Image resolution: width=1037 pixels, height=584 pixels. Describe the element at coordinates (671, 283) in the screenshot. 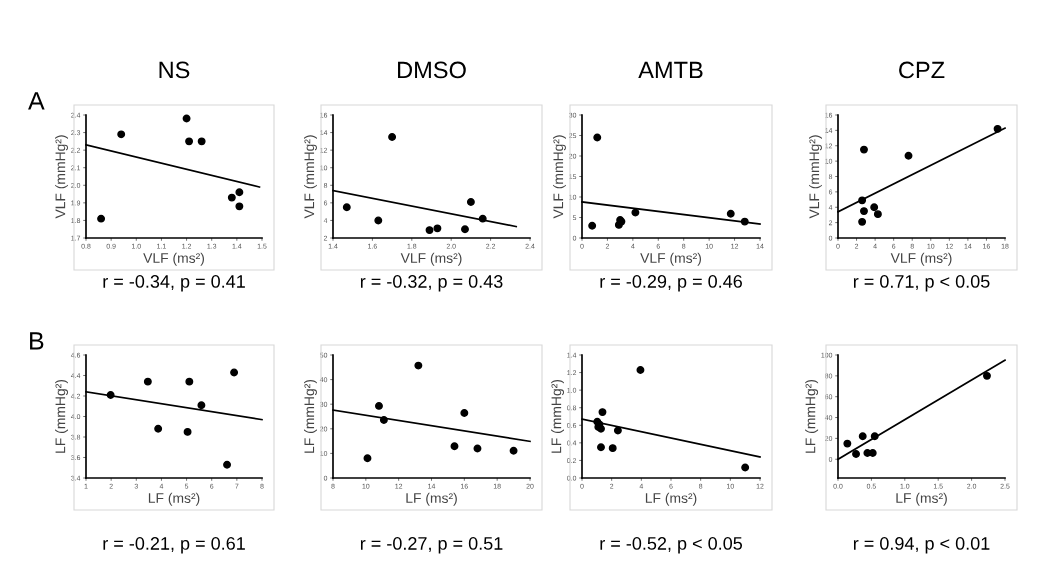

I see `text: r = -0.29, p = 0.46` at that location.